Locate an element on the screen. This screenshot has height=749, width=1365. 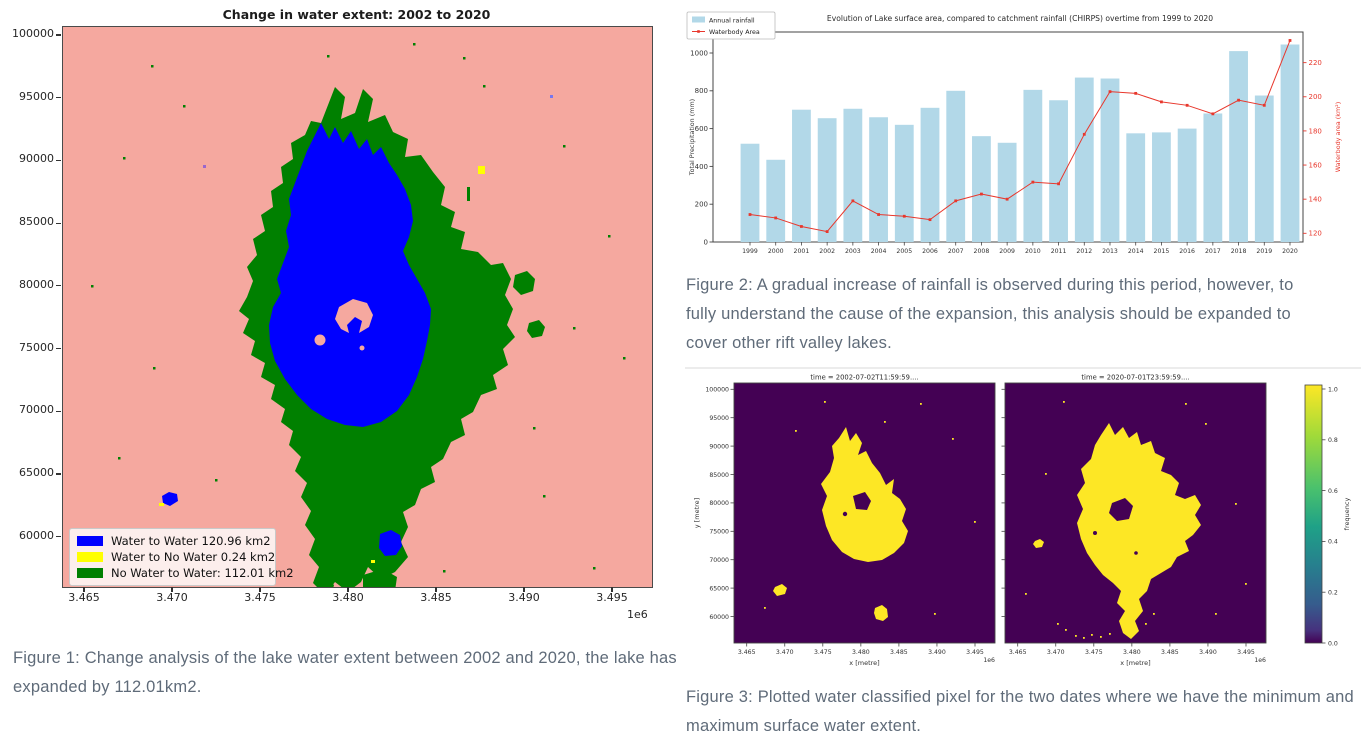
svg-text: 75000 is located at coordinates (719, 532).